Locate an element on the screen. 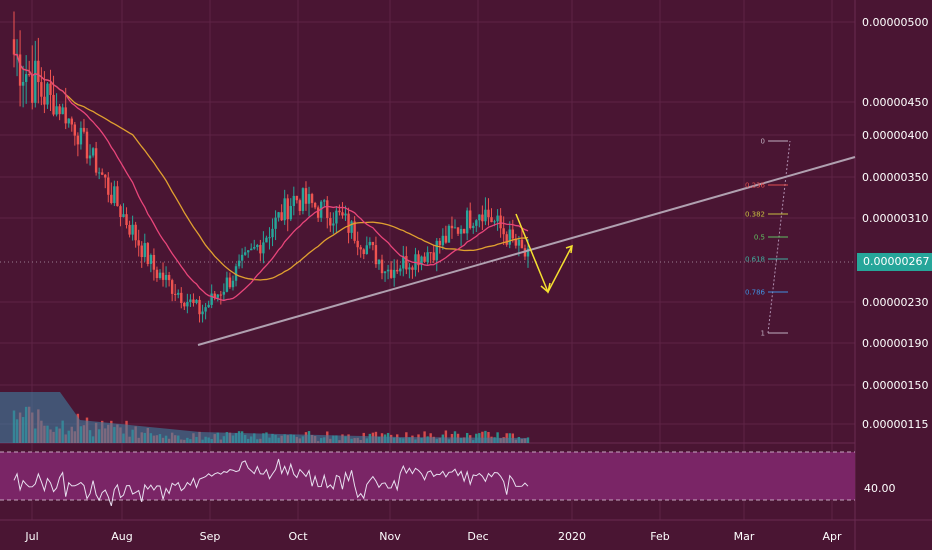 This screenshot has height=550, width=932. x-tick-label: 2020 is located at coordinates (572, 536).